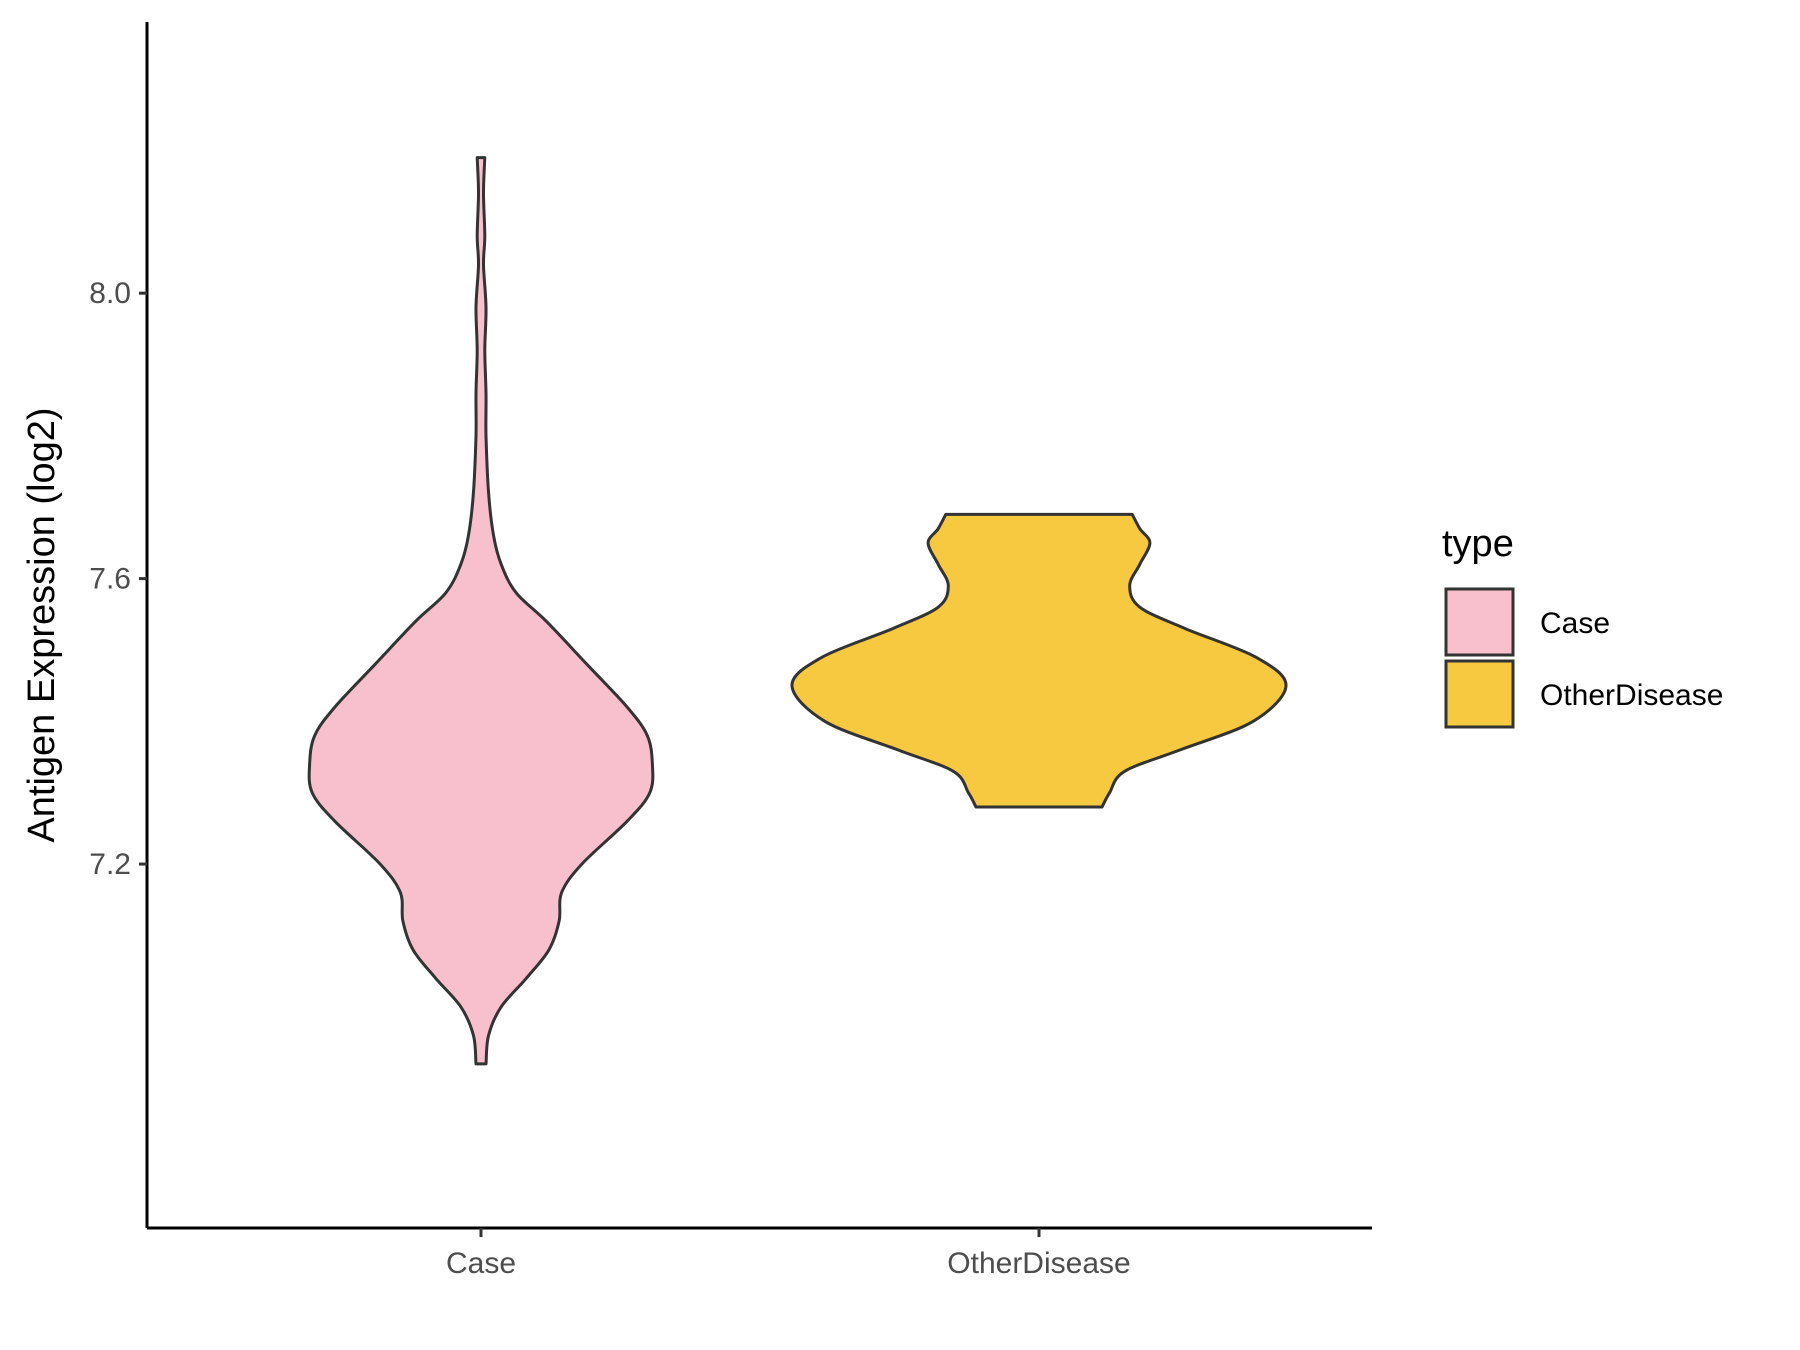 The width and height of the screenshot is (1800, 1350). What do you see at coordinates (110, 864) in the screenshot?
I see `y-tick-label: 7.2` at bounding box center [110, 864].